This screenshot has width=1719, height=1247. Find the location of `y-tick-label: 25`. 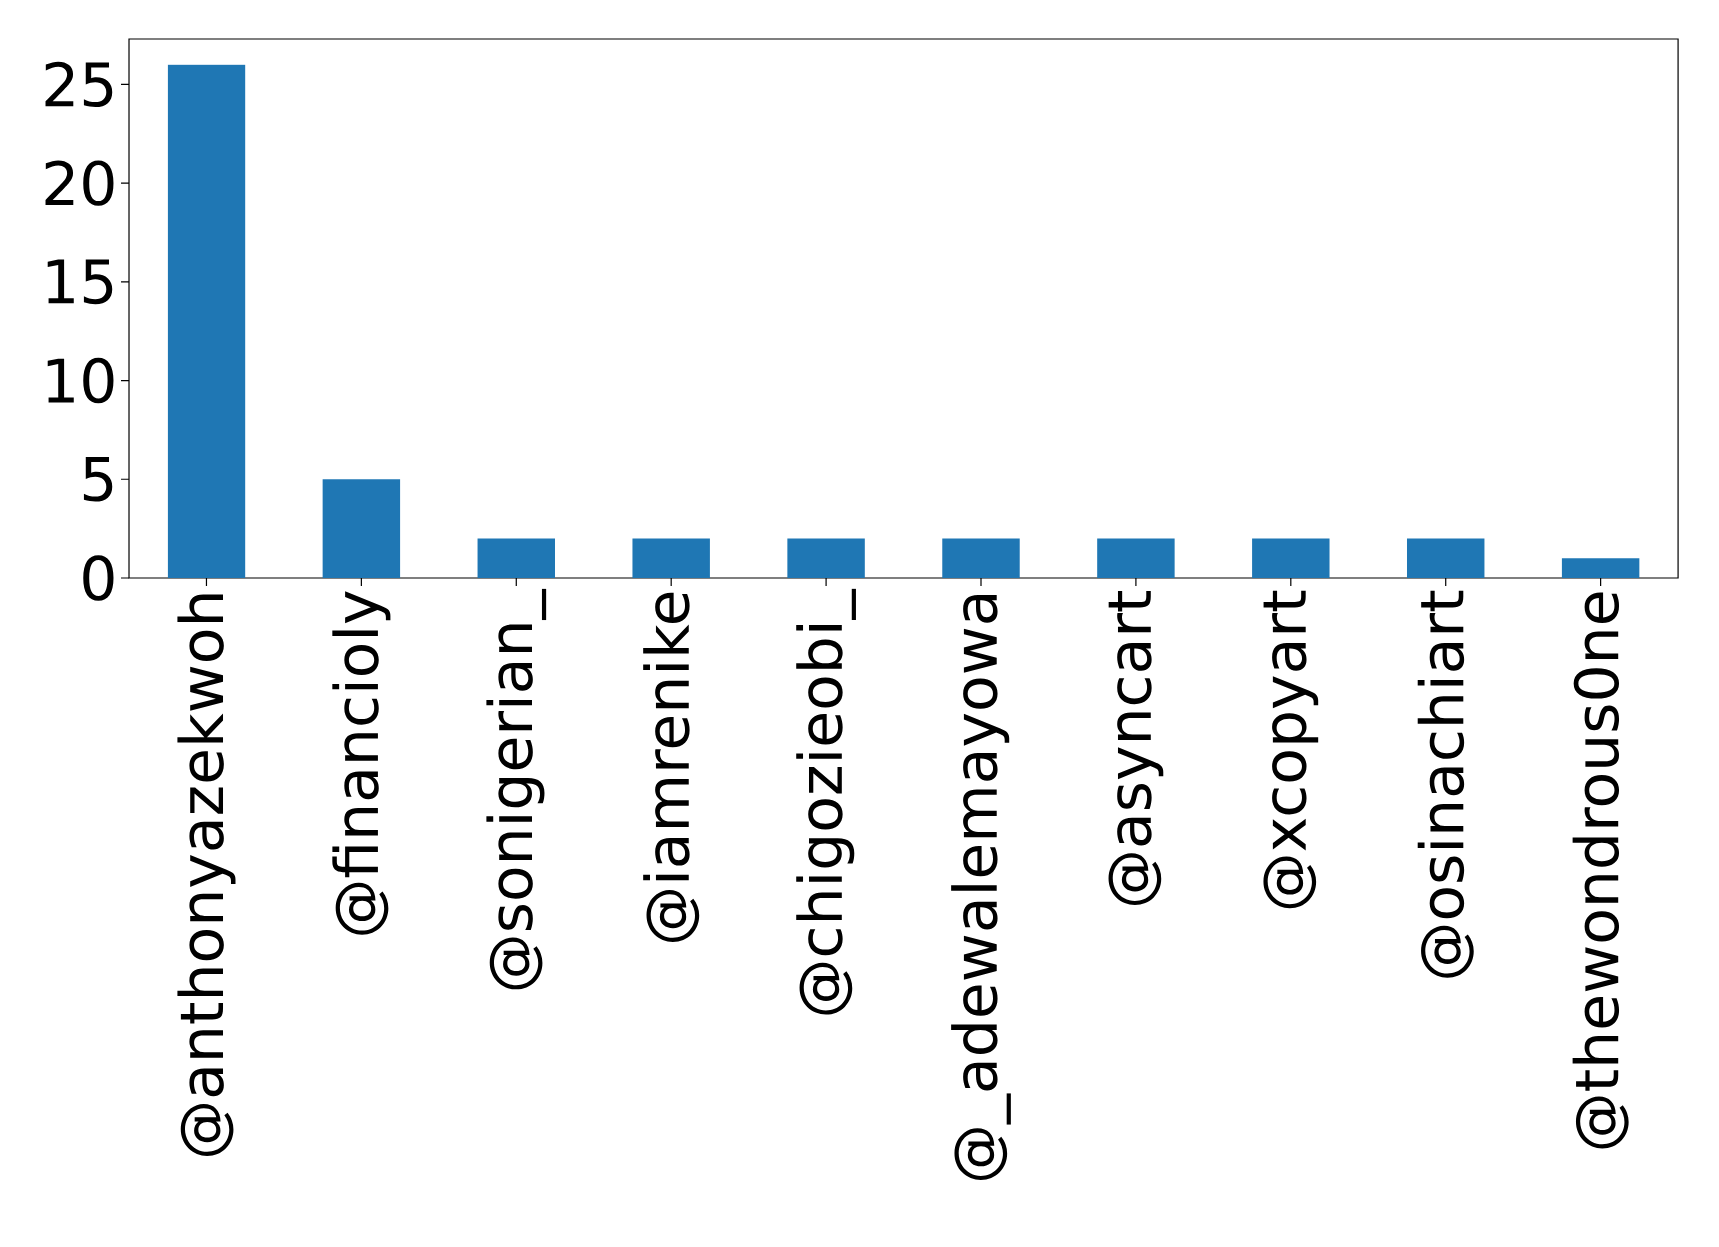

y-tick-label: 25 is located at coordinates (79, 84).